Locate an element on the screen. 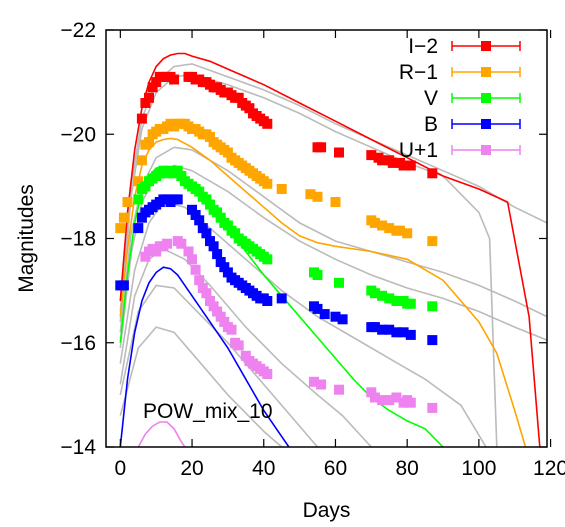 This screenshot has height=527, width=565. y-tick-label: −18 is located at coordinates (78, 239).